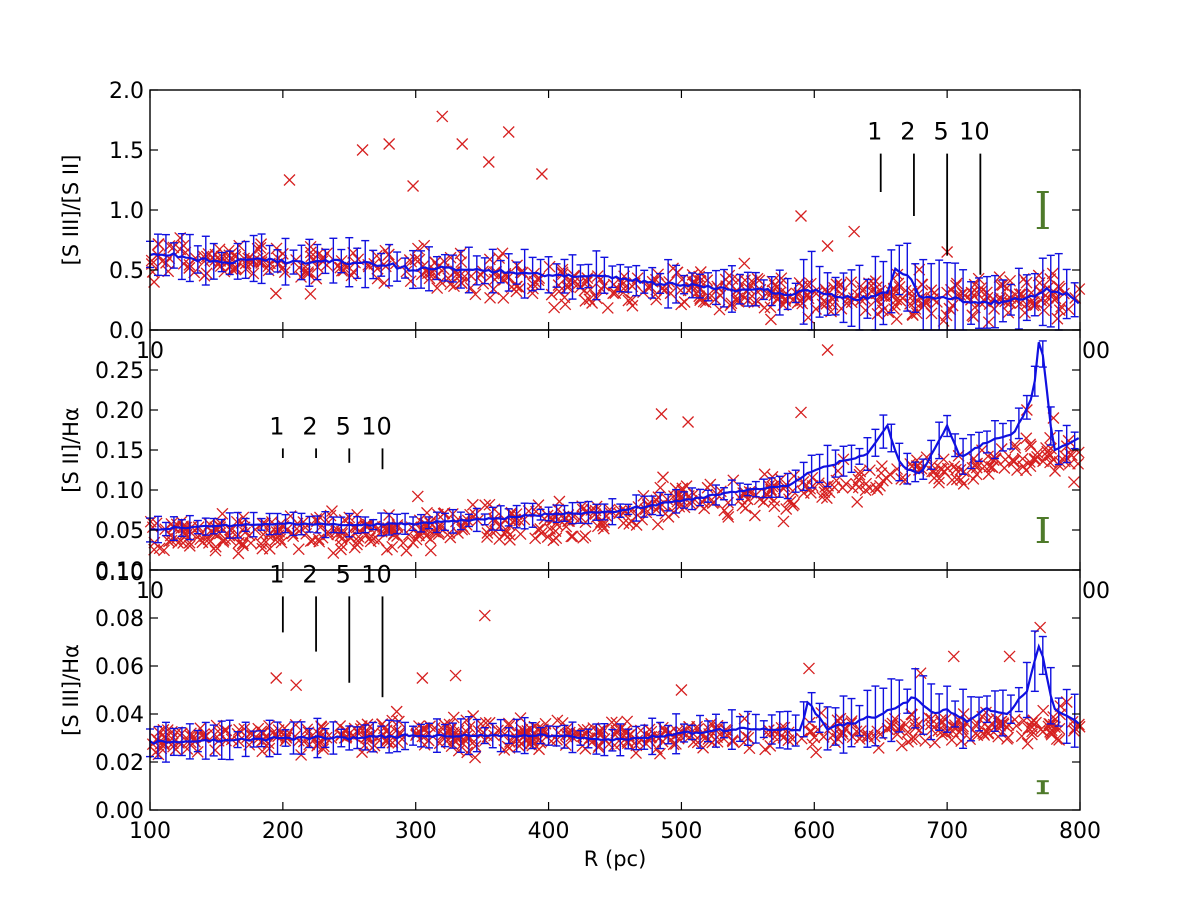  I want to click on x-tick-label: 100, so click(150, 831).